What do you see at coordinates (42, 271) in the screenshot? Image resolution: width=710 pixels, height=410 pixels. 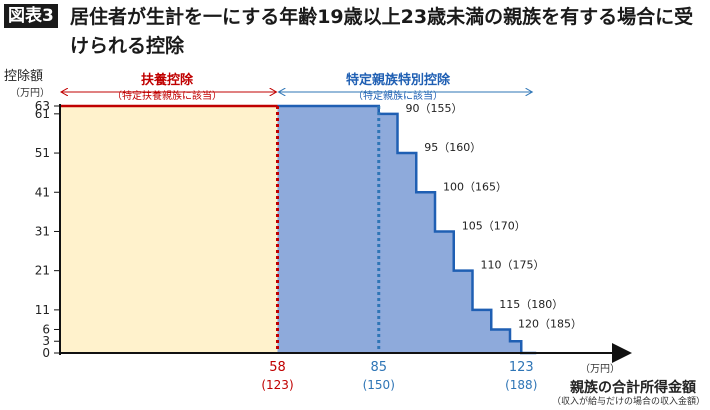 I see `y-tick-label: 21` at bounding box center [42, 271].